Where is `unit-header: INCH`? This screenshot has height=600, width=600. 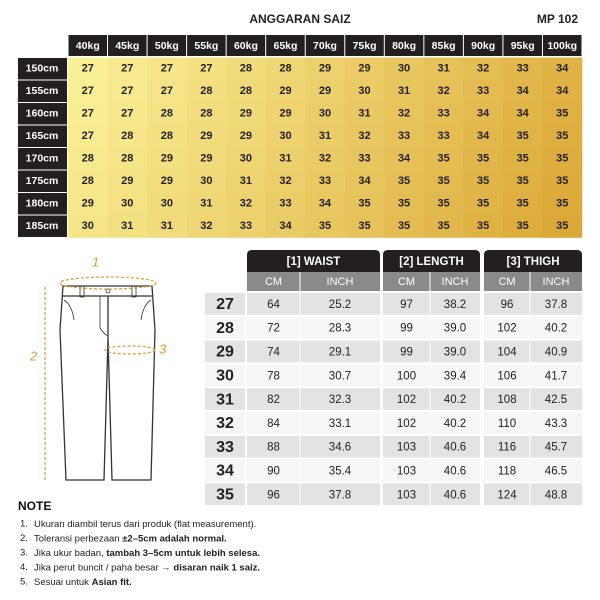 unit-header: INCH is located at coordinates (556, 282).